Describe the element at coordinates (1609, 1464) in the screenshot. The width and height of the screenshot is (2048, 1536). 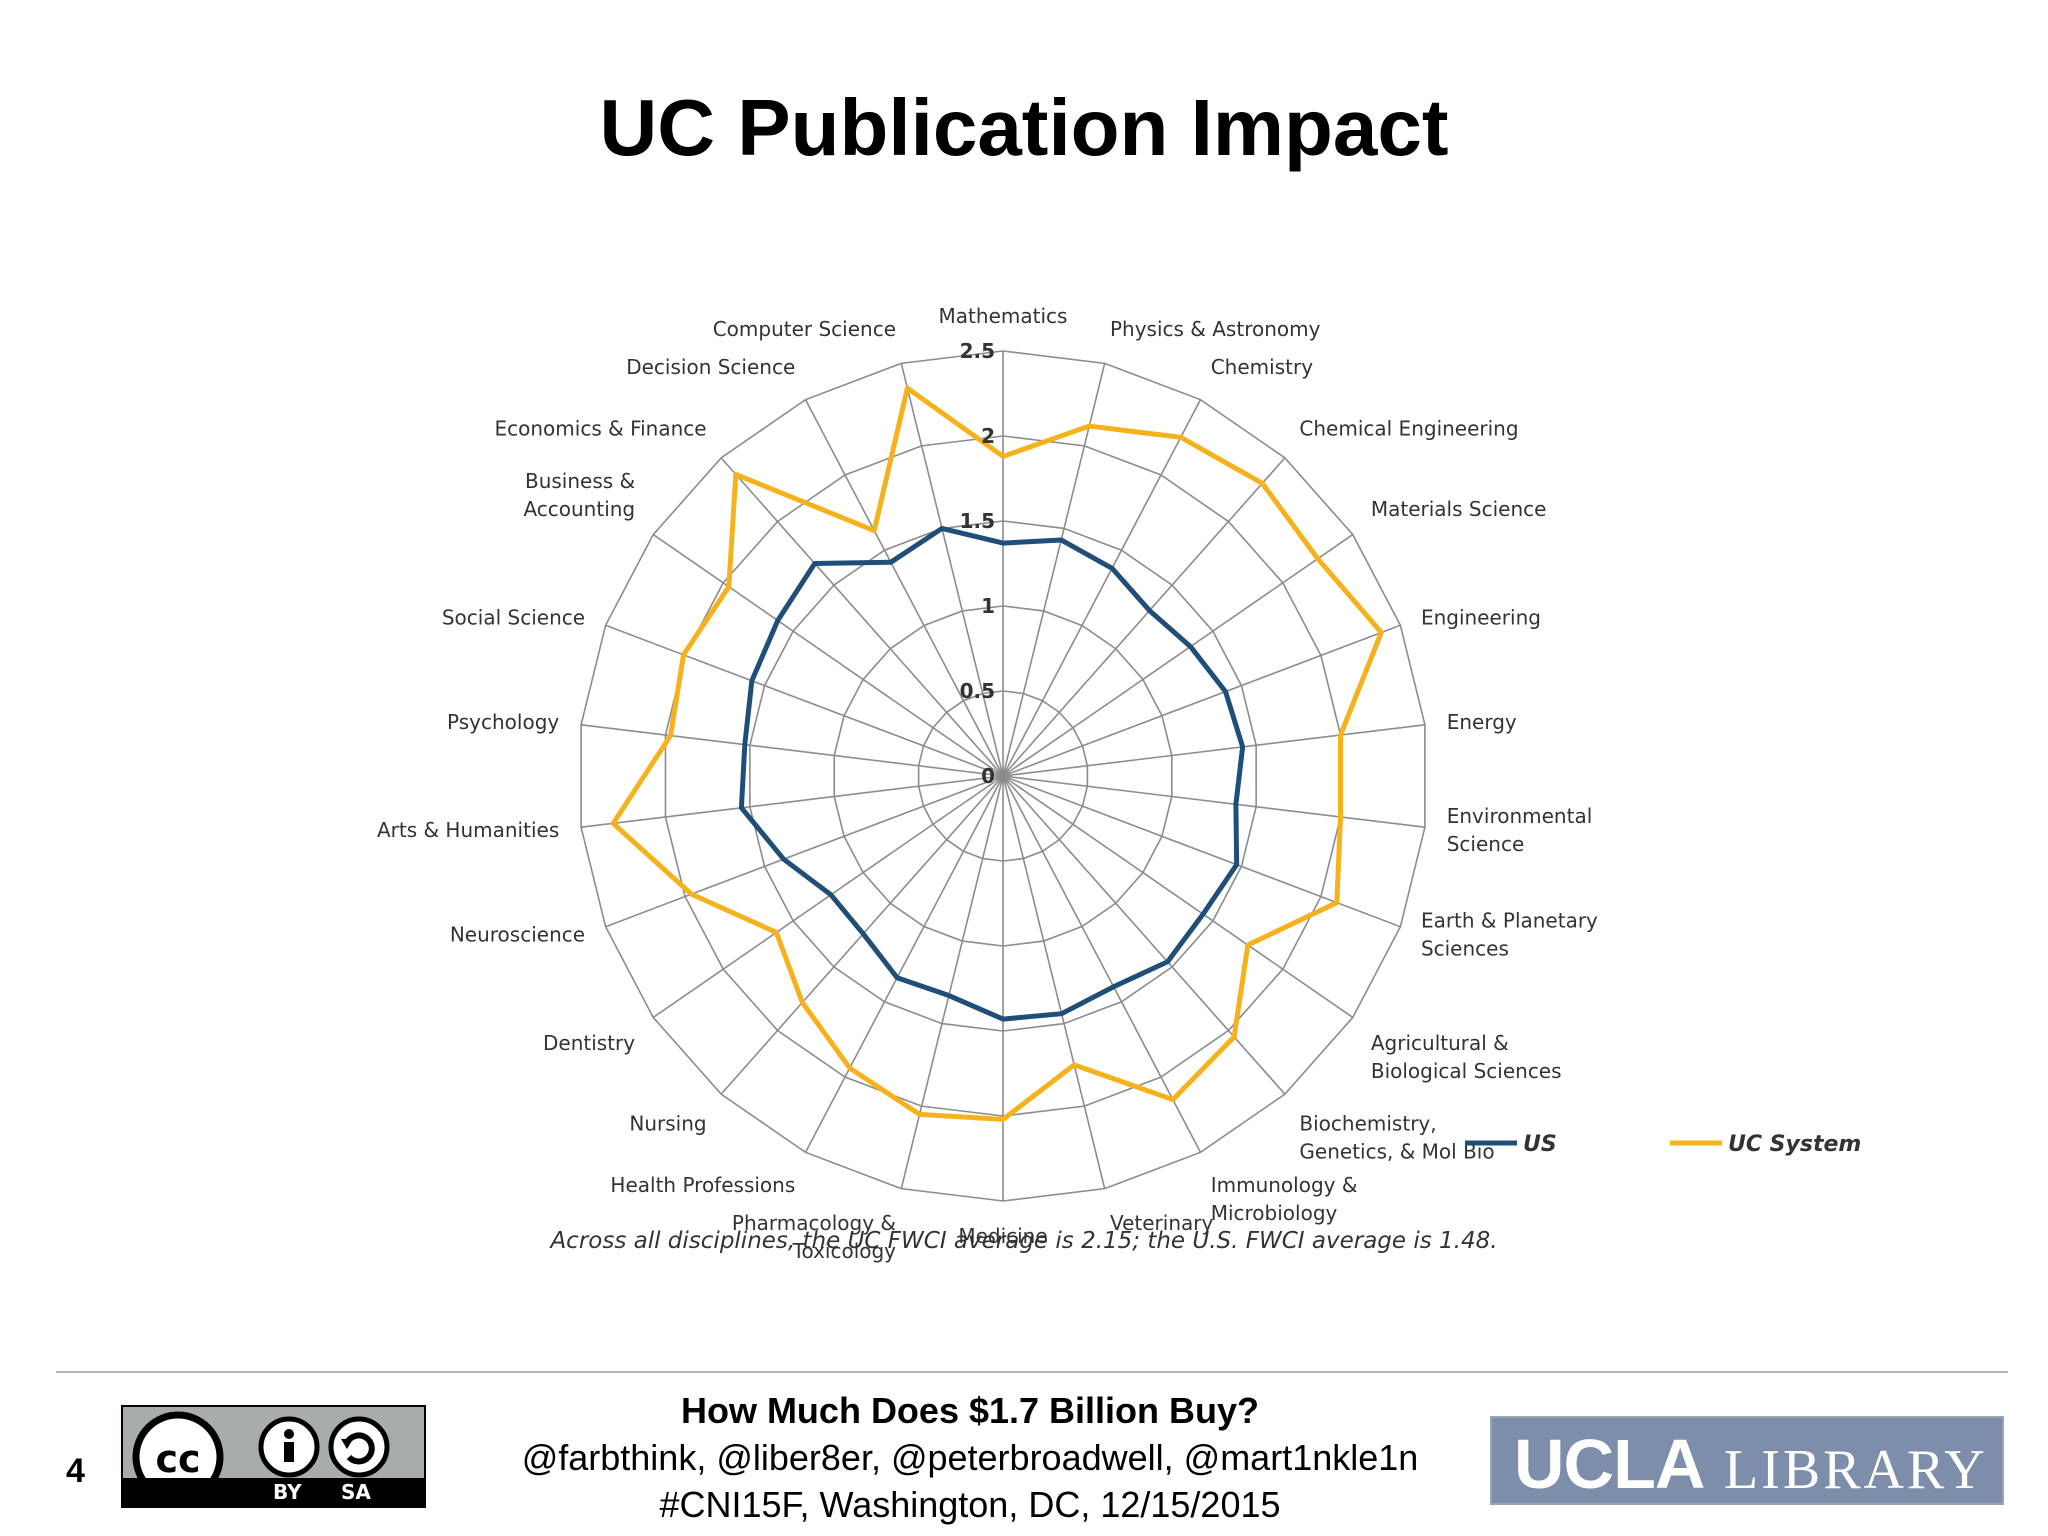
I see `logo-word-ucla: UCLA` at that location.